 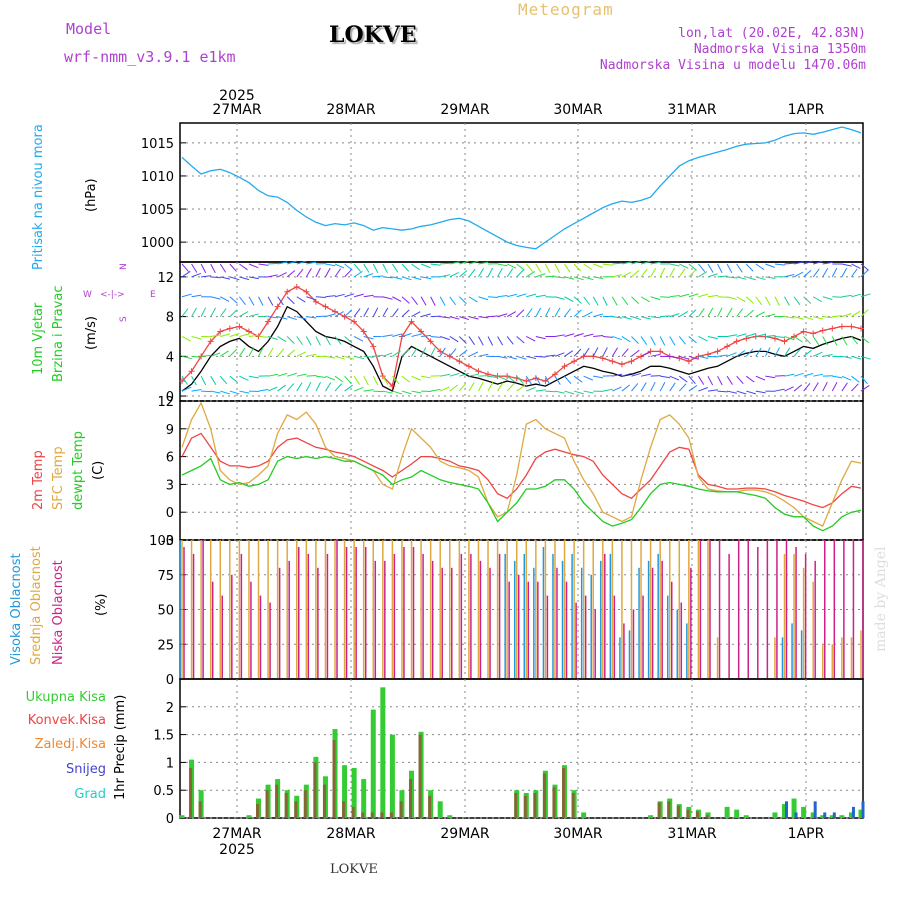 I want to click on temp-unit: (C), so click(x=98, y=470).